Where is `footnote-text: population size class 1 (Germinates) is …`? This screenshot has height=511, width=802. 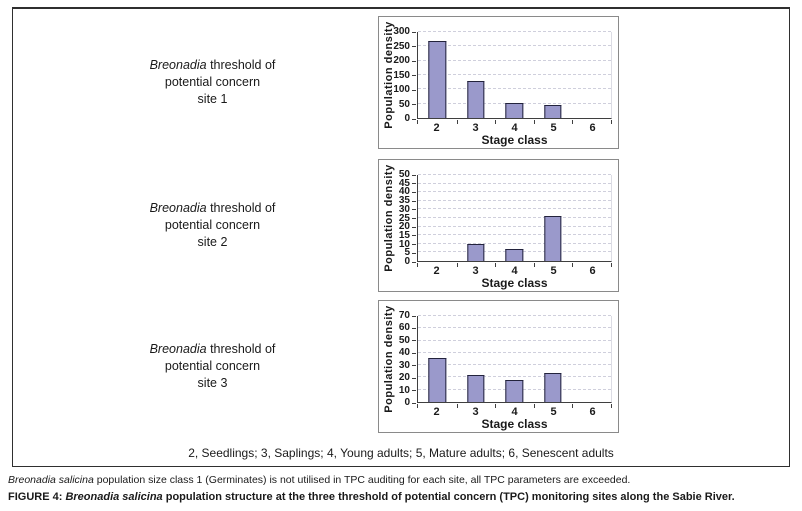
footnote-text: population size class 1 (Germinates) is … is located at coordinates (362, 480).